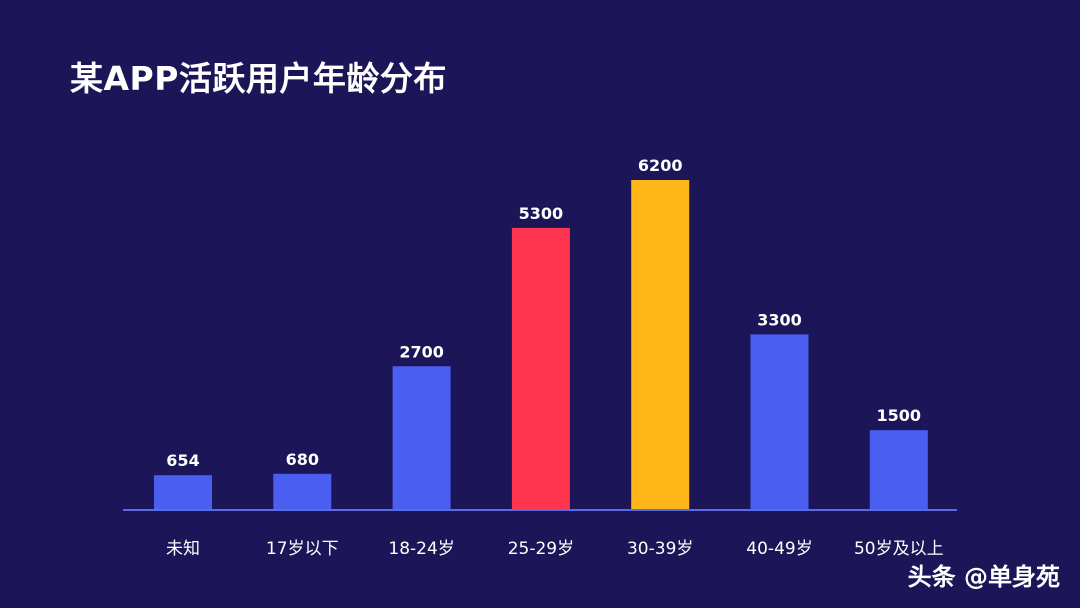 The width and height of the screenshot is (1080, 608). Describe the element at coordinates (541, 549) in the screenshot. I see `category-label-3: 25-29岁` at that location.